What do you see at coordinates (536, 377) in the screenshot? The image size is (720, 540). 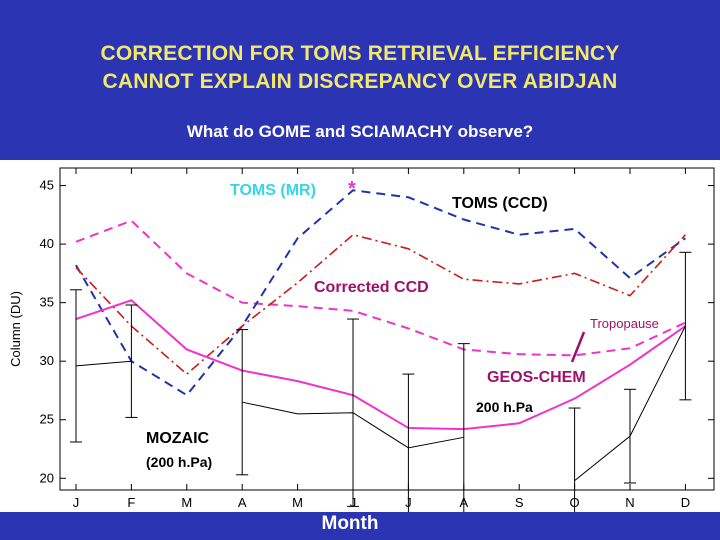 I see `annotation-geos-chem: GEOS-CHEM` at bounding box center [536, 377].